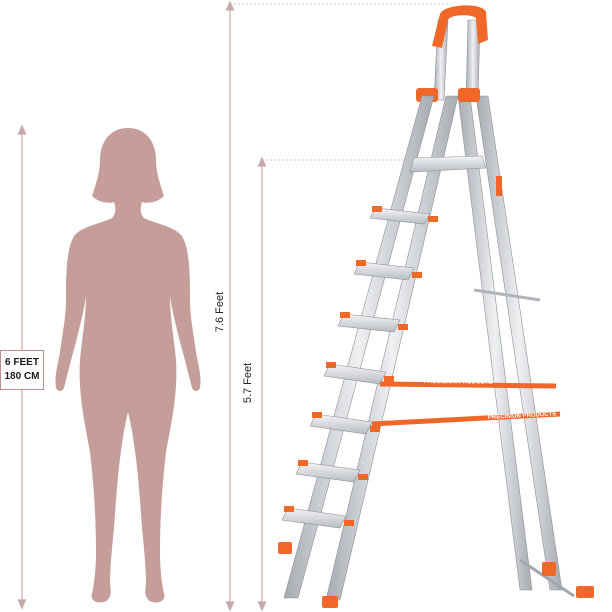 The height and width of the screenshot is (612, 612). Describe the element at coordinates (220, 312) in the screenshot. I see `total-height-label: 7.6 Feet` at that location.